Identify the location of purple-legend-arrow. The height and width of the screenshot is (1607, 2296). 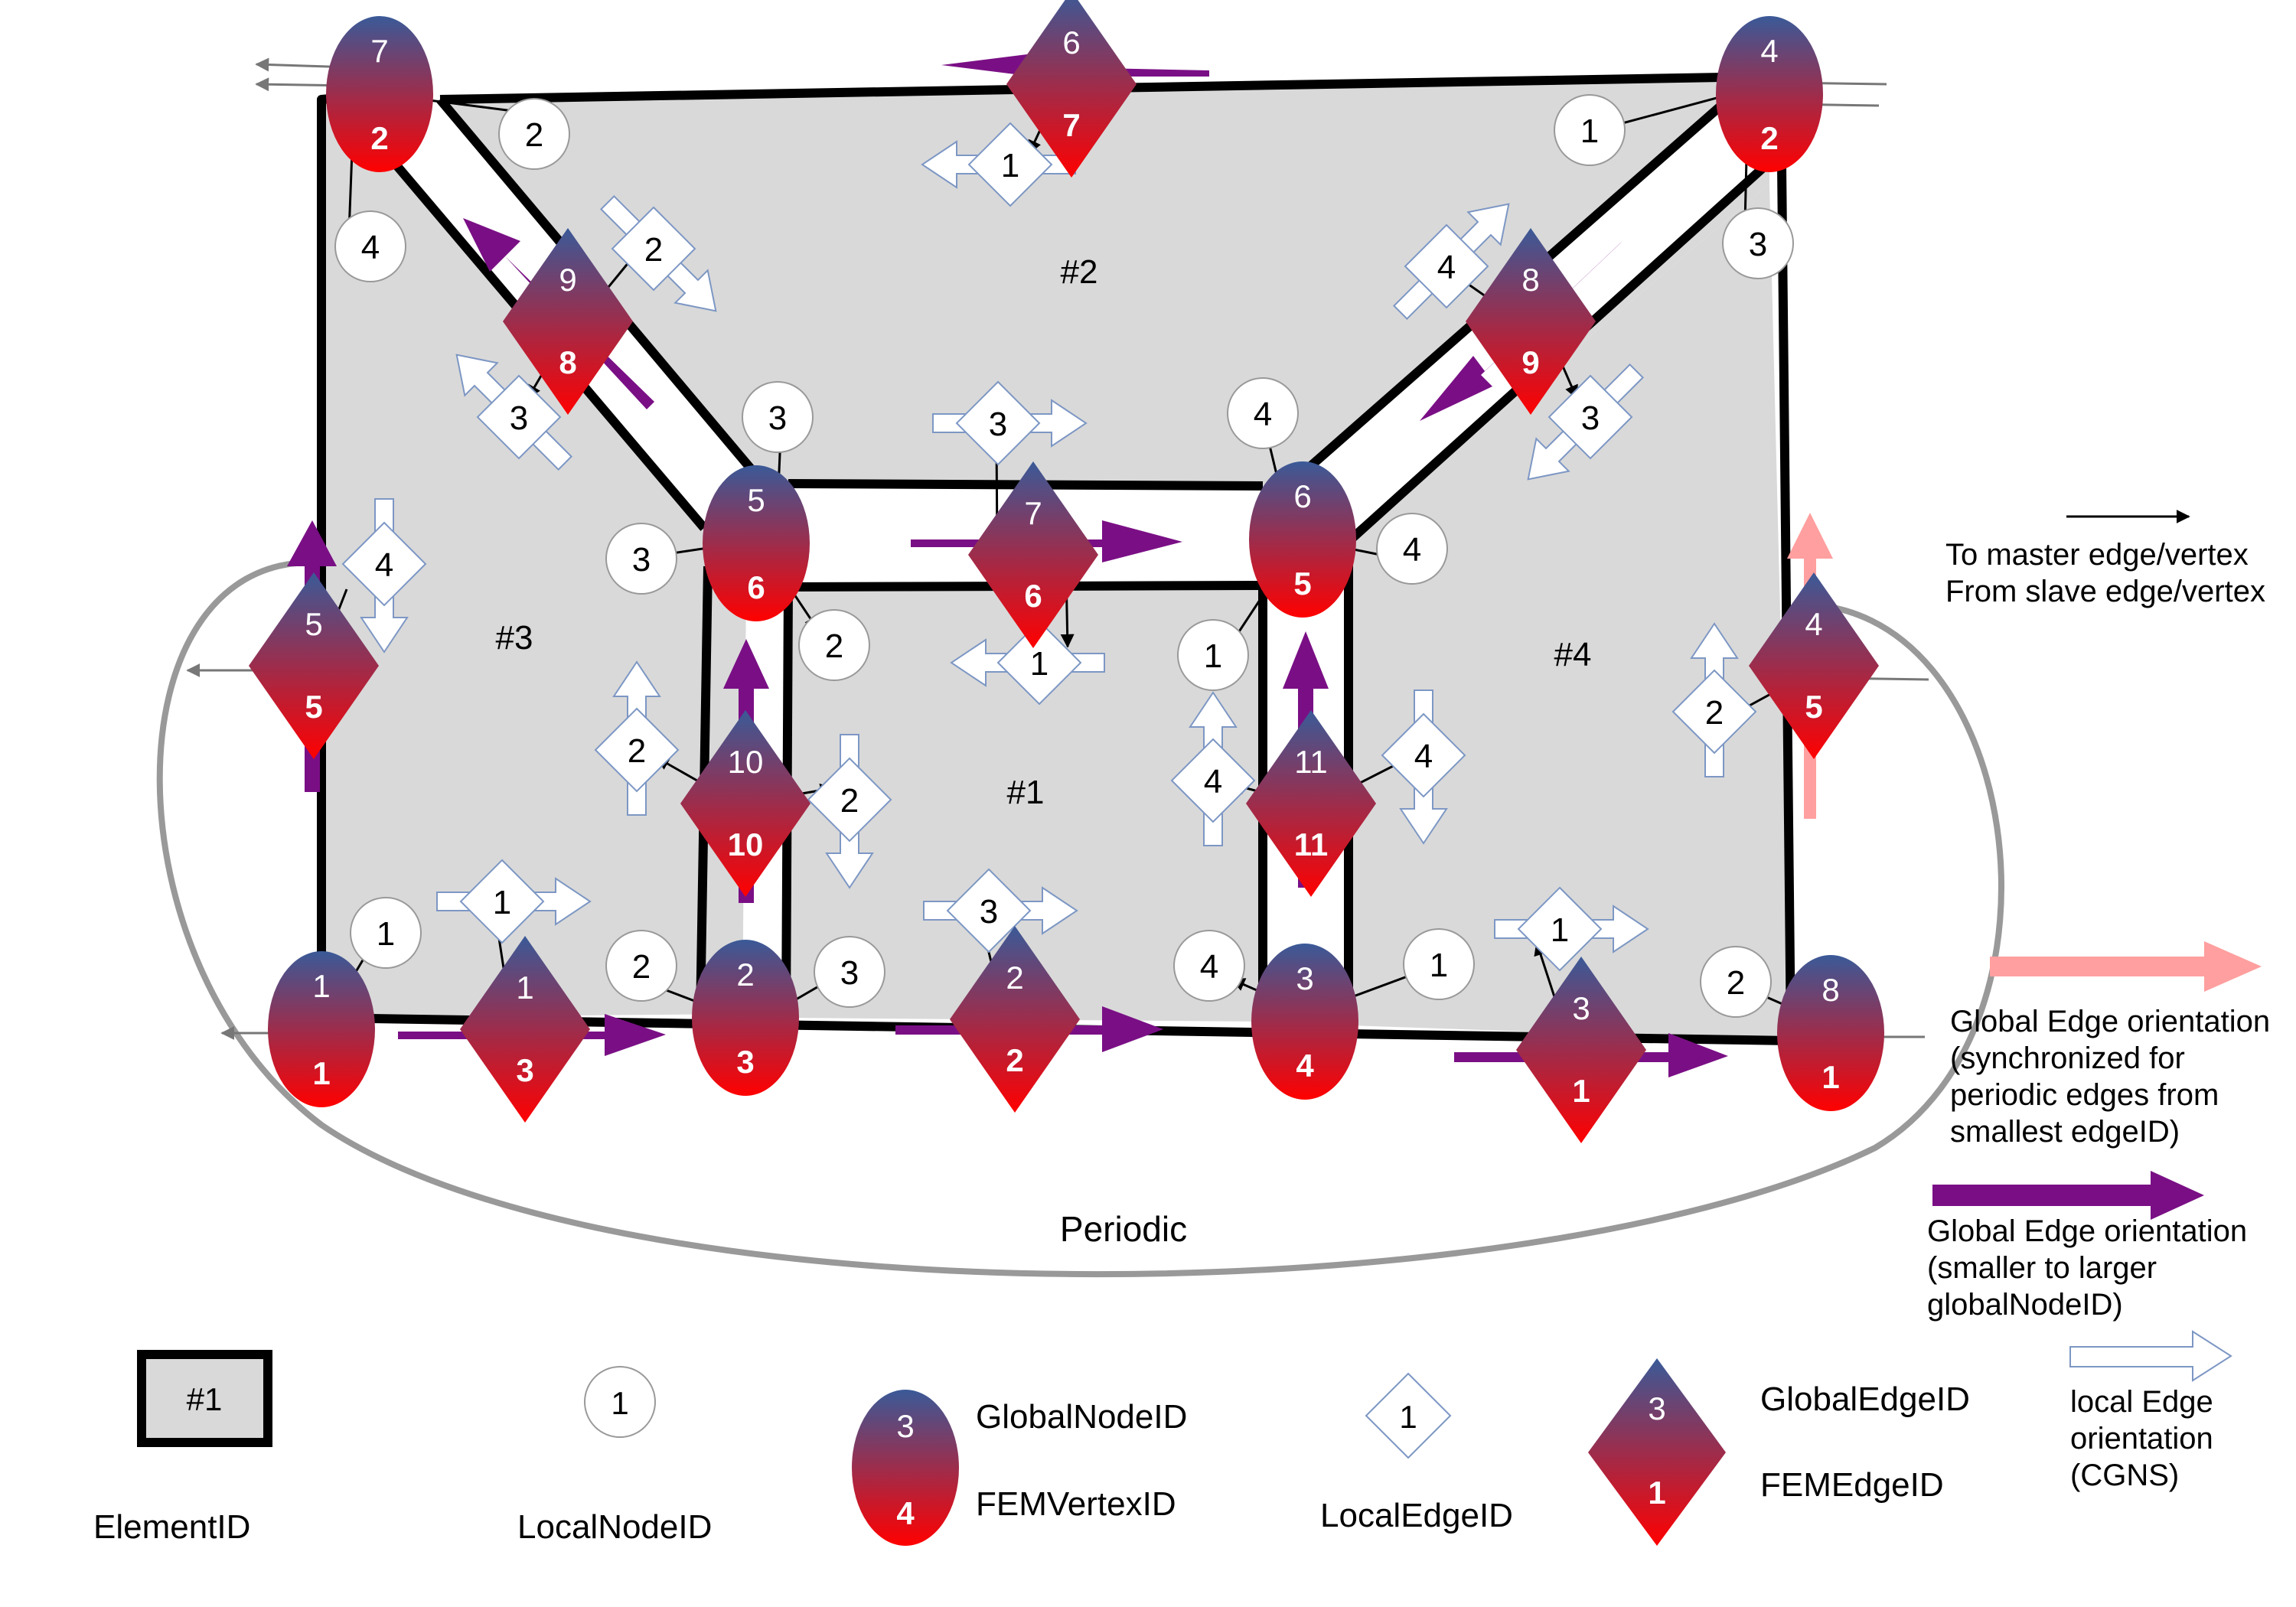
(2068, 1195).